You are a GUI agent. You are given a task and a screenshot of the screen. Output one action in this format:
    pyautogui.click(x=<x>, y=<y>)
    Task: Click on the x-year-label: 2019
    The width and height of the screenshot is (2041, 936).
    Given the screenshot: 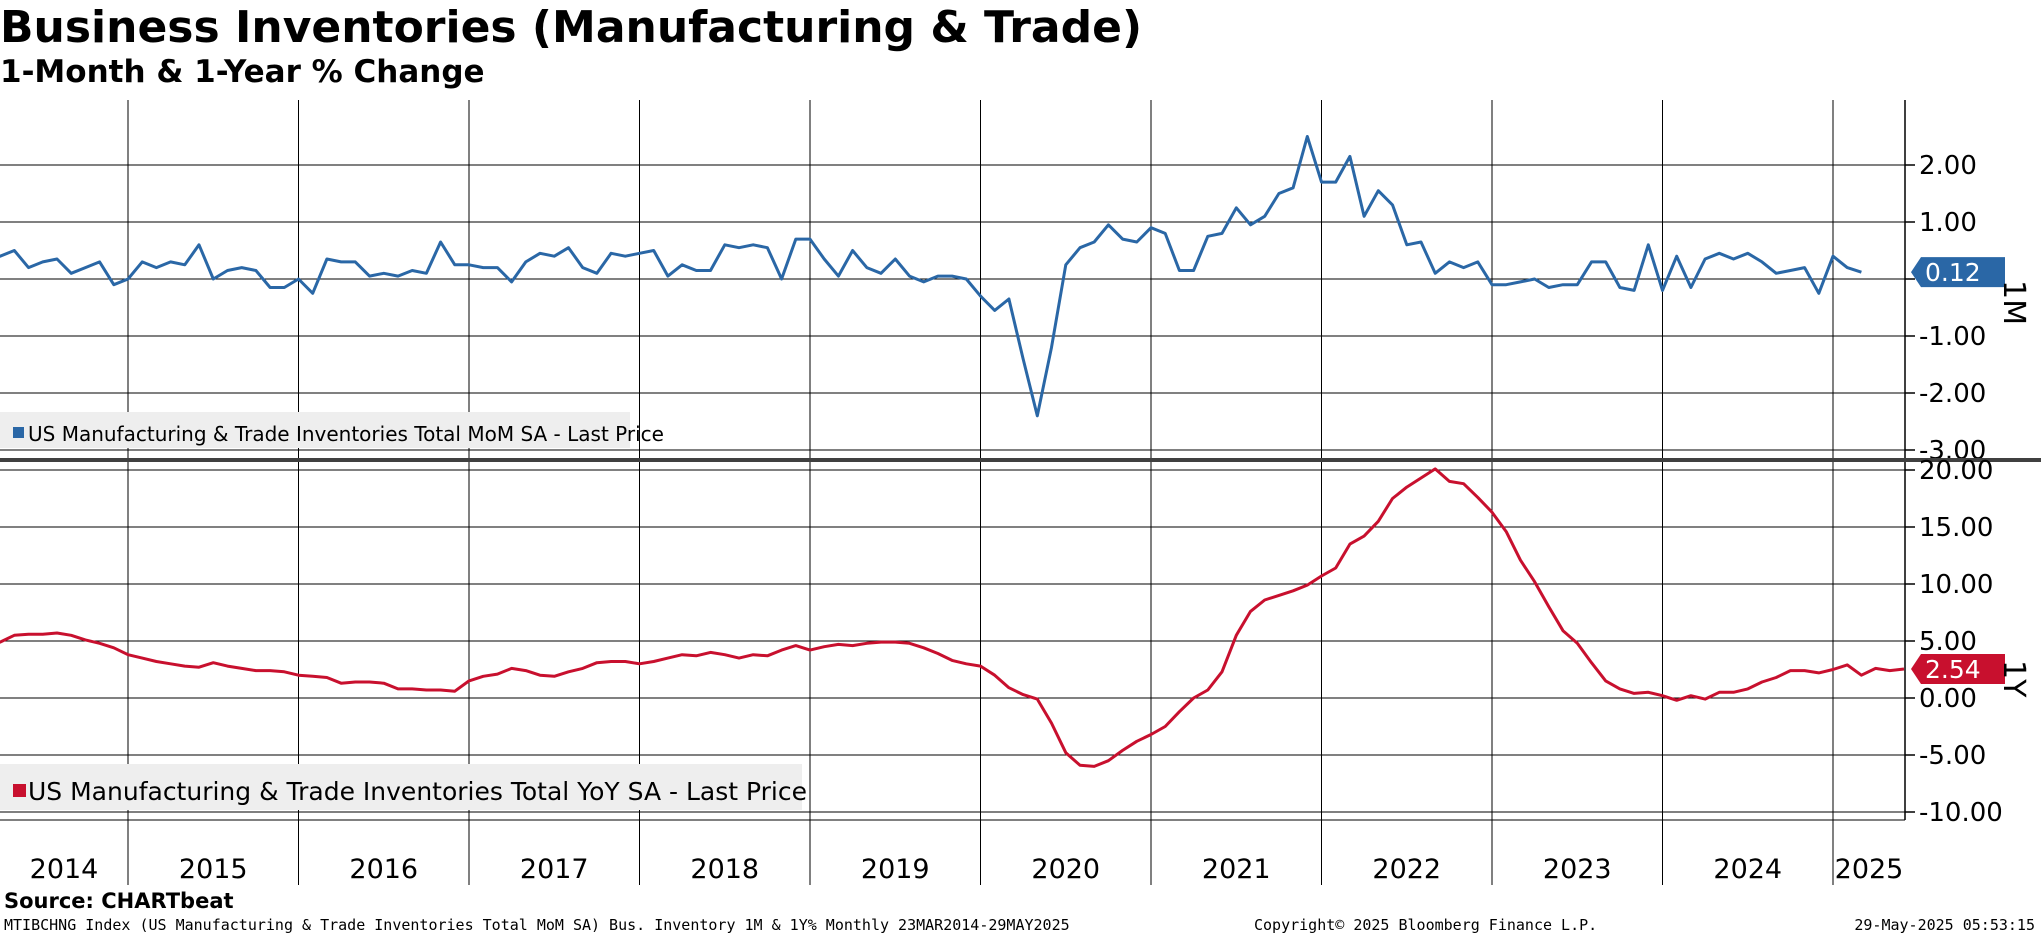 What is the action you would take?
    pyautogui.click(x=895, y=869)
    